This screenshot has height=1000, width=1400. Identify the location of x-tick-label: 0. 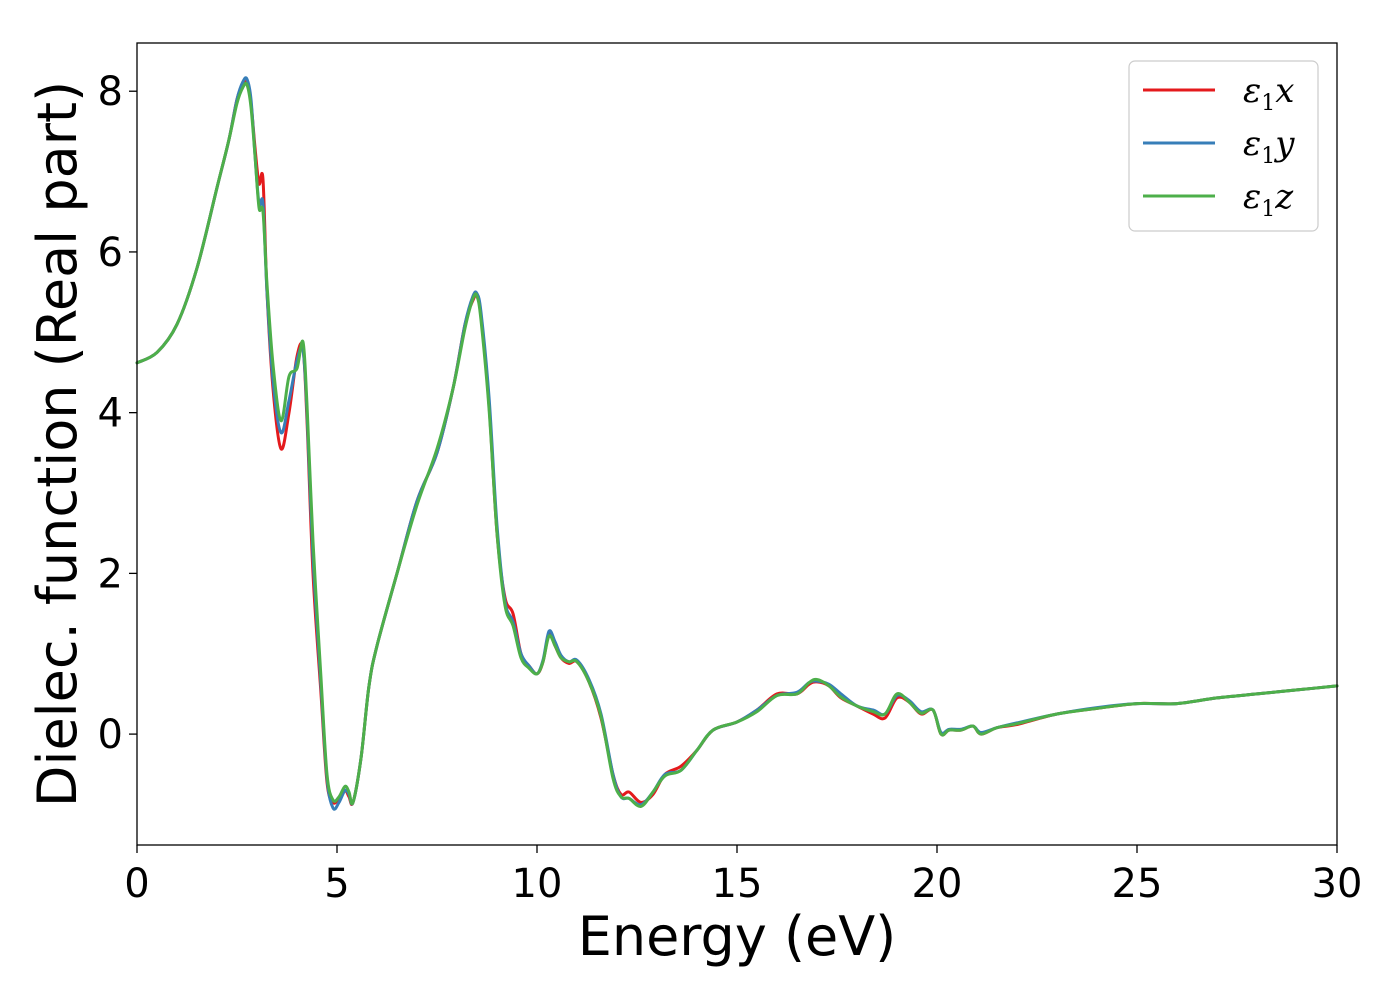
(136, 884).